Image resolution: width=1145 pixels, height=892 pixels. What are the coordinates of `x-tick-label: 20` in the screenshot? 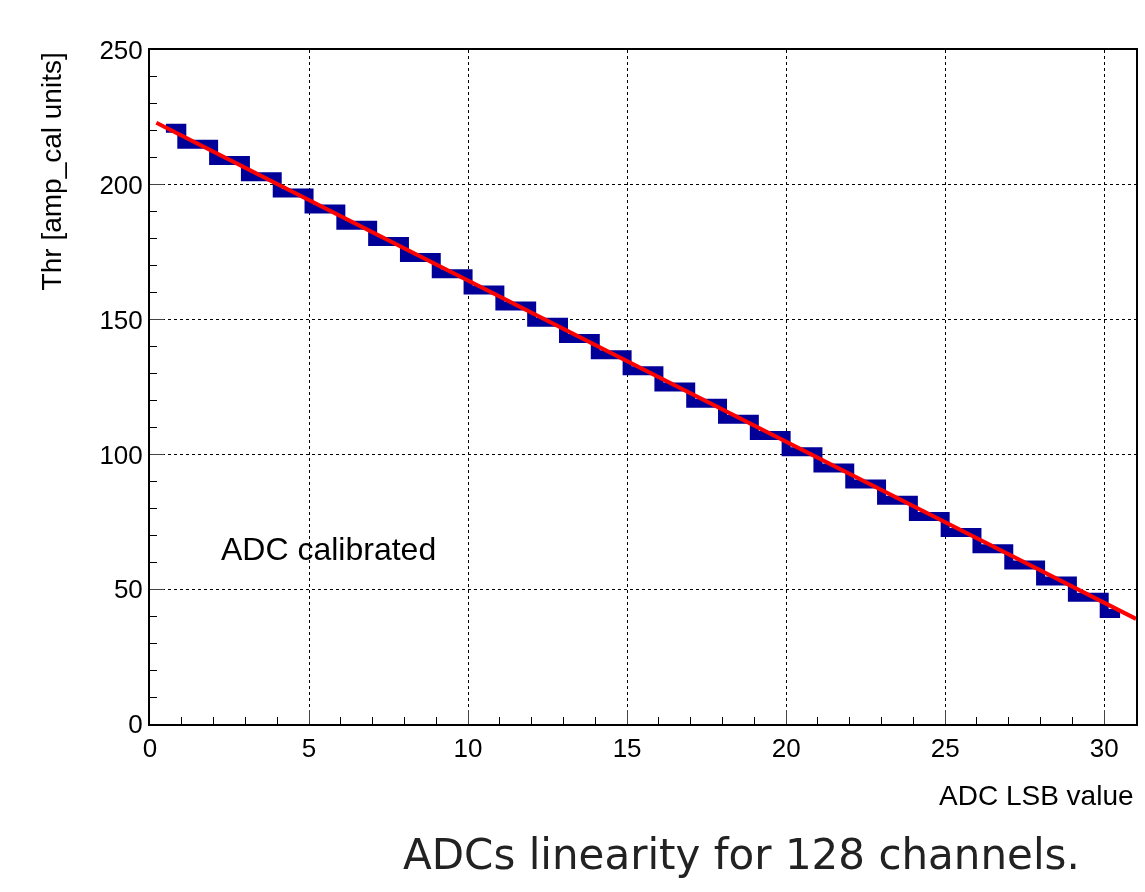 It's located at (786, 748).